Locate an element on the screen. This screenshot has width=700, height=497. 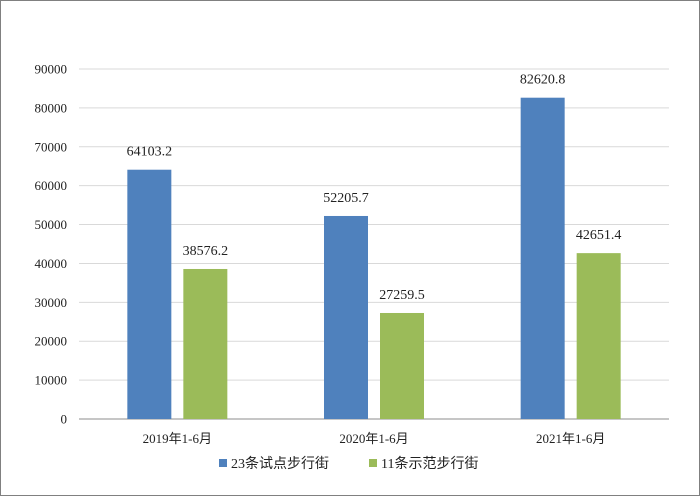
legend-label: 23条试点步行街 is located at coordinates (280, 463).